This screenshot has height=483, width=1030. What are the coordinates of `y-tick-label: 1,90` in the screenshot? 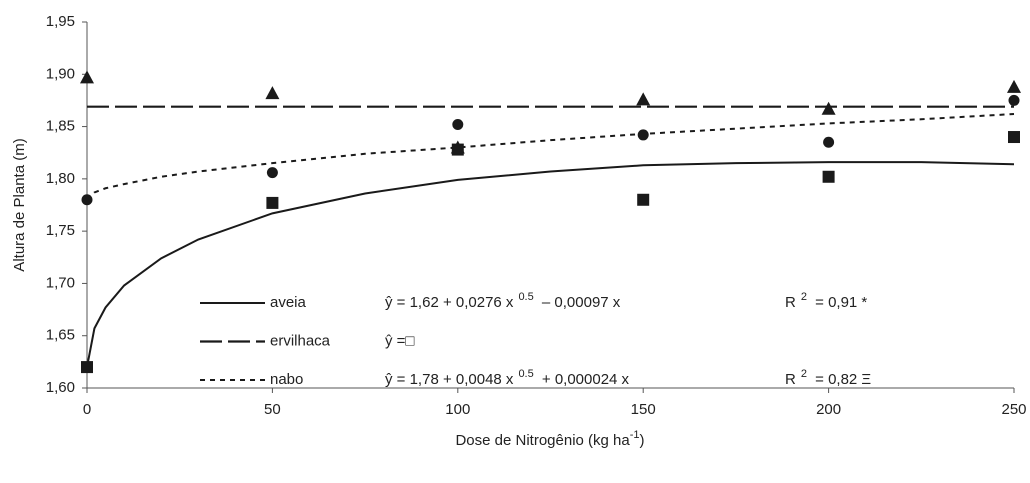 It's located at (60, 73).